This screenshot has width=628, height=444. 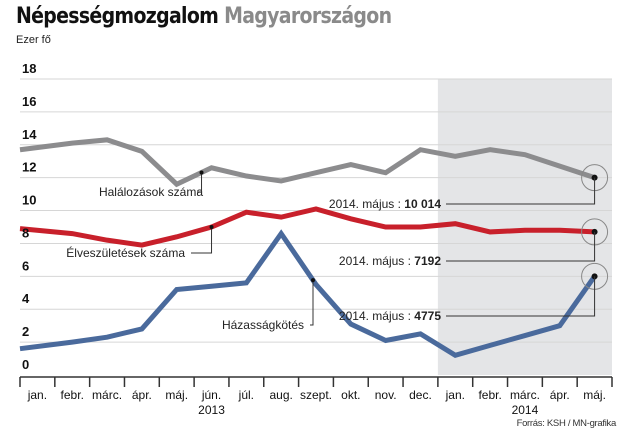 What do you see at coordinates (29, 68) in the screenshot?
I see `y-tick-label: 18` at bounding box center [29, 68].